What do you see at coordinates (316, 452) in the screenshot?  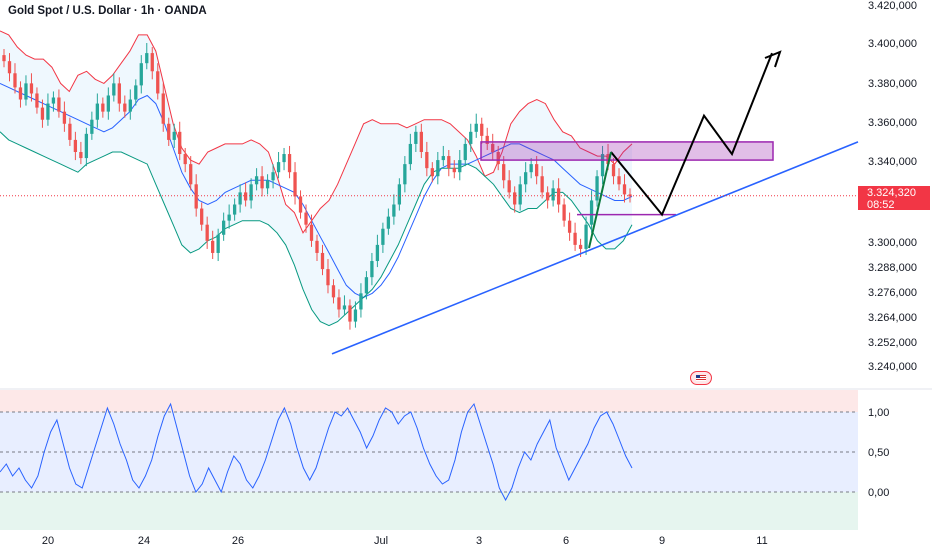 I see `oscillator-line` at bounding box center [316, 452].